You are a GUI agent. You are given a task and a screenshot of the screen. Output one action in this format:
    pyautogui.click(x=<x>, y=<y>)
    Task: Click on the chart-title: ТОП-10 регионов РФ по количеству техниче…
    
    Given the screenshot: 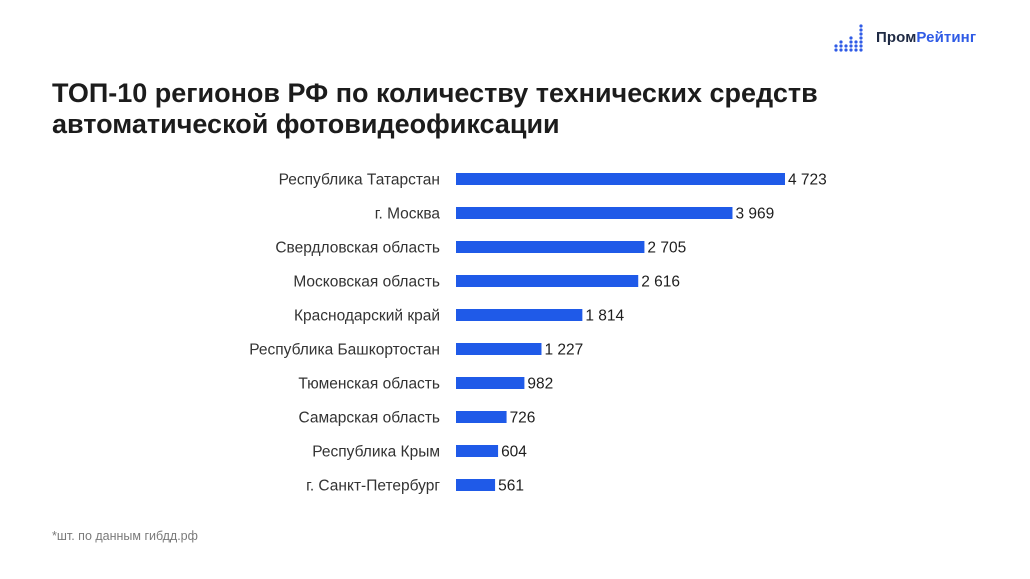 What is the action you would take?
    pyautogui.click(x=502, y=109)
    